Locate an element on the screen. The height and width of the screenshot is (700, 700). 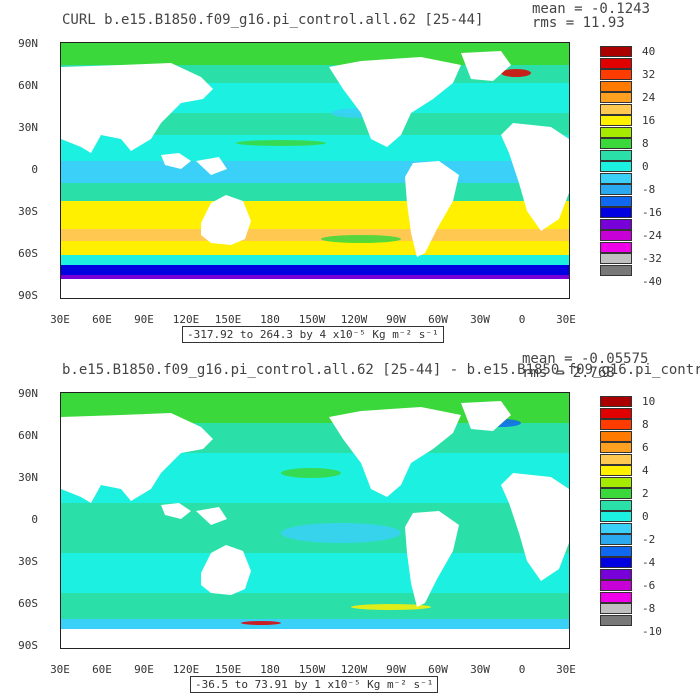
contour-range-label: -36.5 to 73.91 by 1 x10⁻⁵ Kg m⁻² s⁻¹ is located at coordinates (314, 684).